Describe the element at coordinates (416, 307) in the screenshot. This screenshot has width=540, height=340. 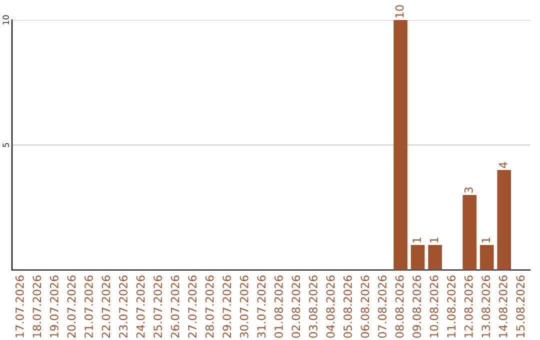
I see `x-tick-label: 09.08.2026` at that location.